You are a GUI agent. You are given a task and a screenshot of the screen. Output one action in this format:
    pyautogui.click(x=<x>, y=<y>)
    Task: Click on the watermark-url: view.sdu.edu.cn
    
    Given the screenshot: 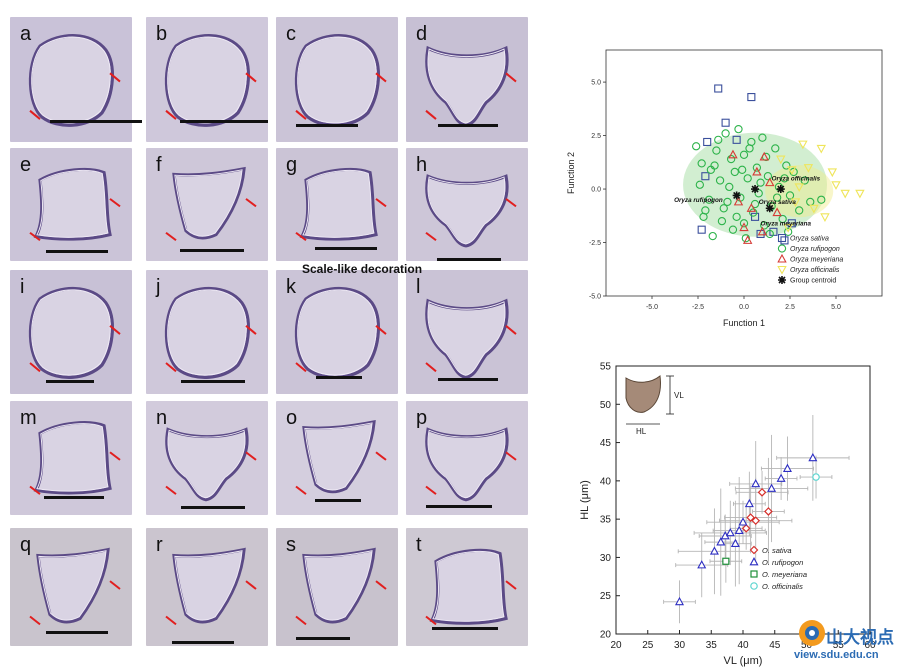 What is the action you would take?
    pyautogui.click(x=836, y=655)
    